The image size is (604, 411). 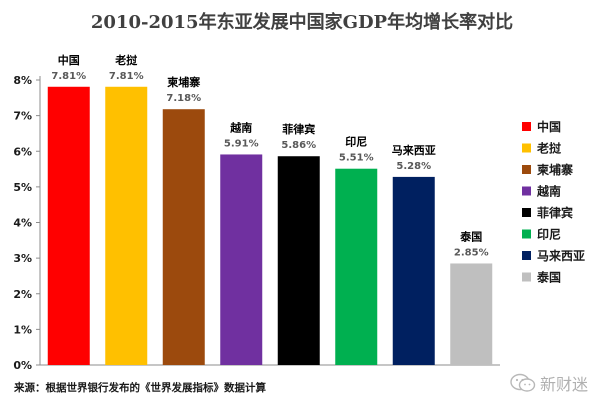 I want to click on bar-category-label: 泰国, so click(x=470, y=236).